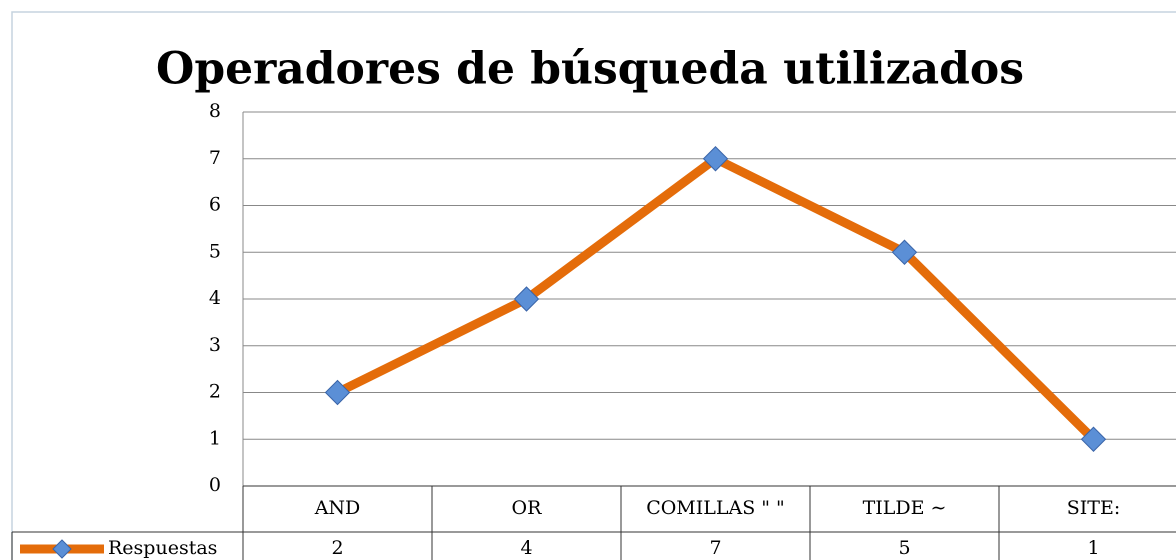  Describe the element at coordinates (715, 548) in the screenshot. I see `table-value: 7` at that location.